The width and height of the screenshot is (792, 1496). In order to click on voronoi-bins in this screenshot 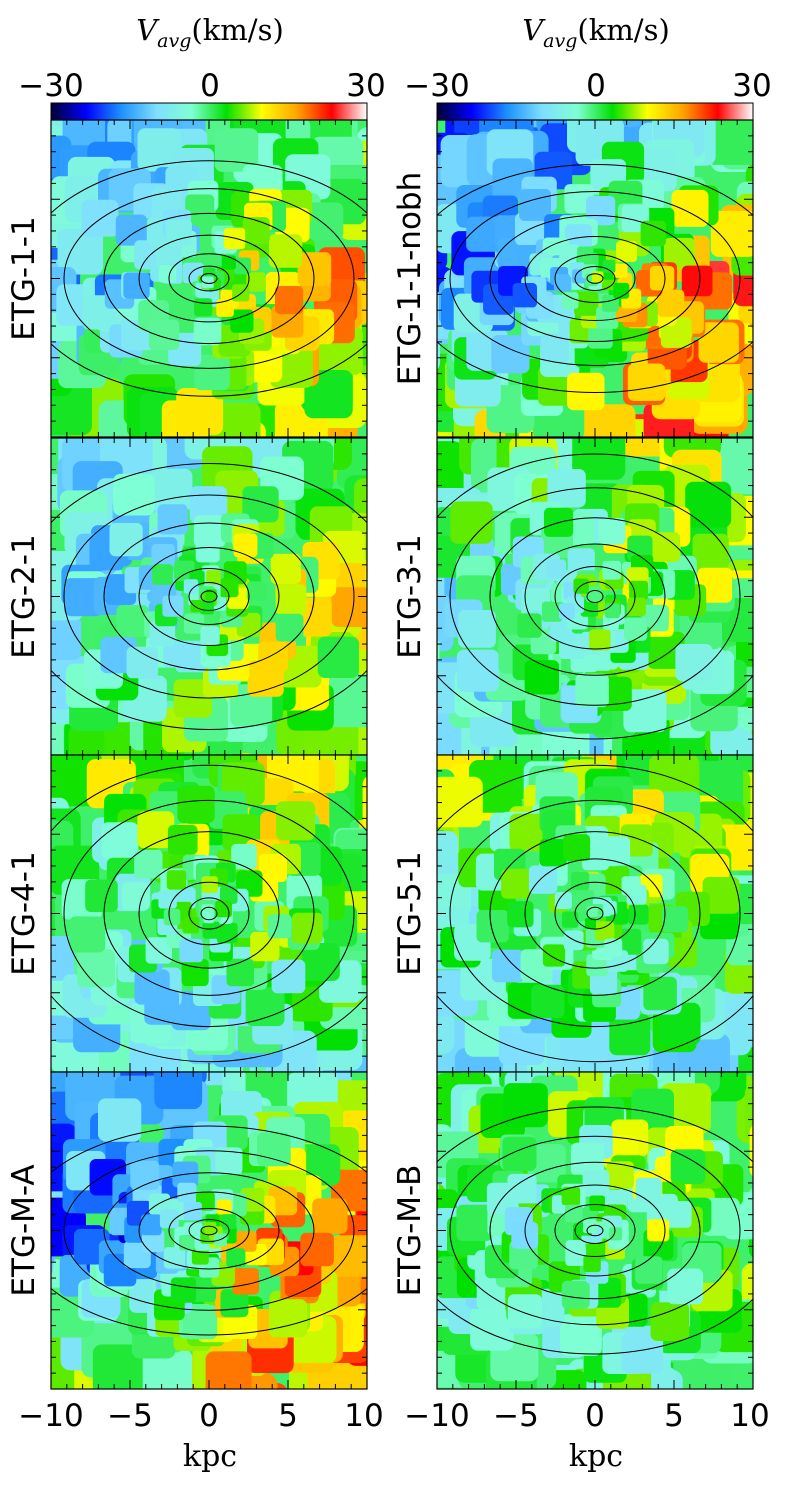, I will do `click(209, 913)`.